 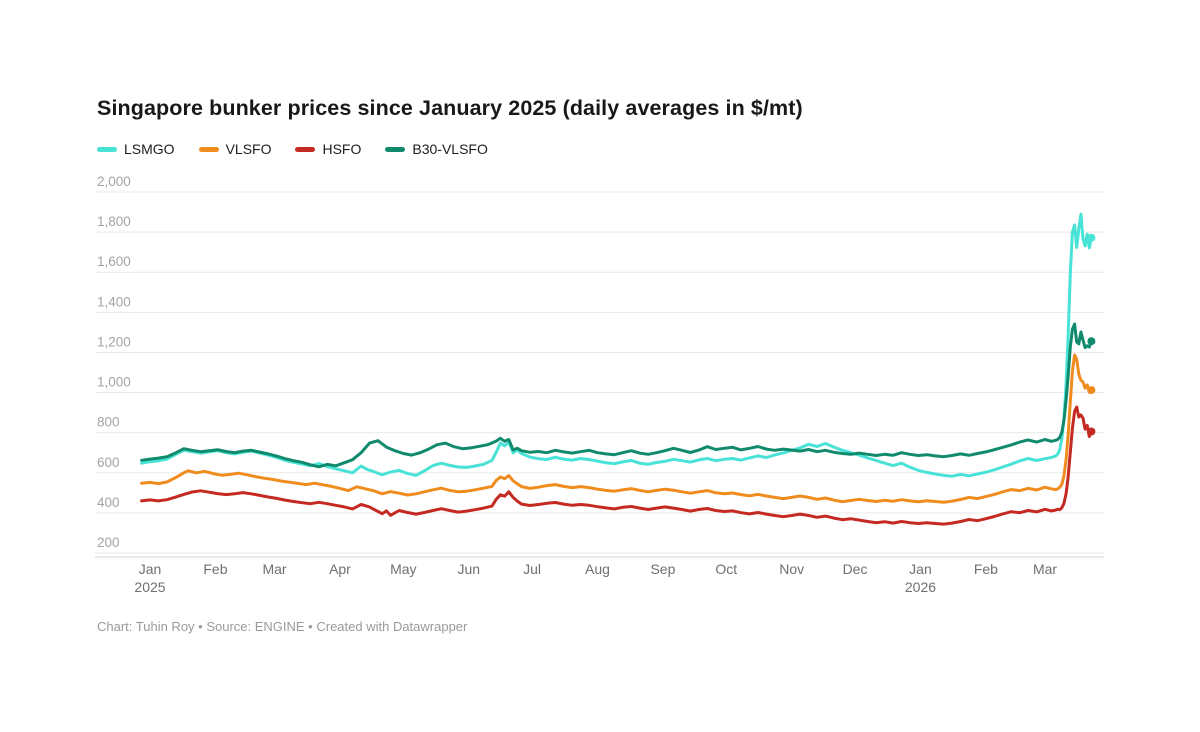 What do you see at coordinates (662, 569) in the screenshot?
I see `x-tick-label: Sep` at bounding box center [662, 569].